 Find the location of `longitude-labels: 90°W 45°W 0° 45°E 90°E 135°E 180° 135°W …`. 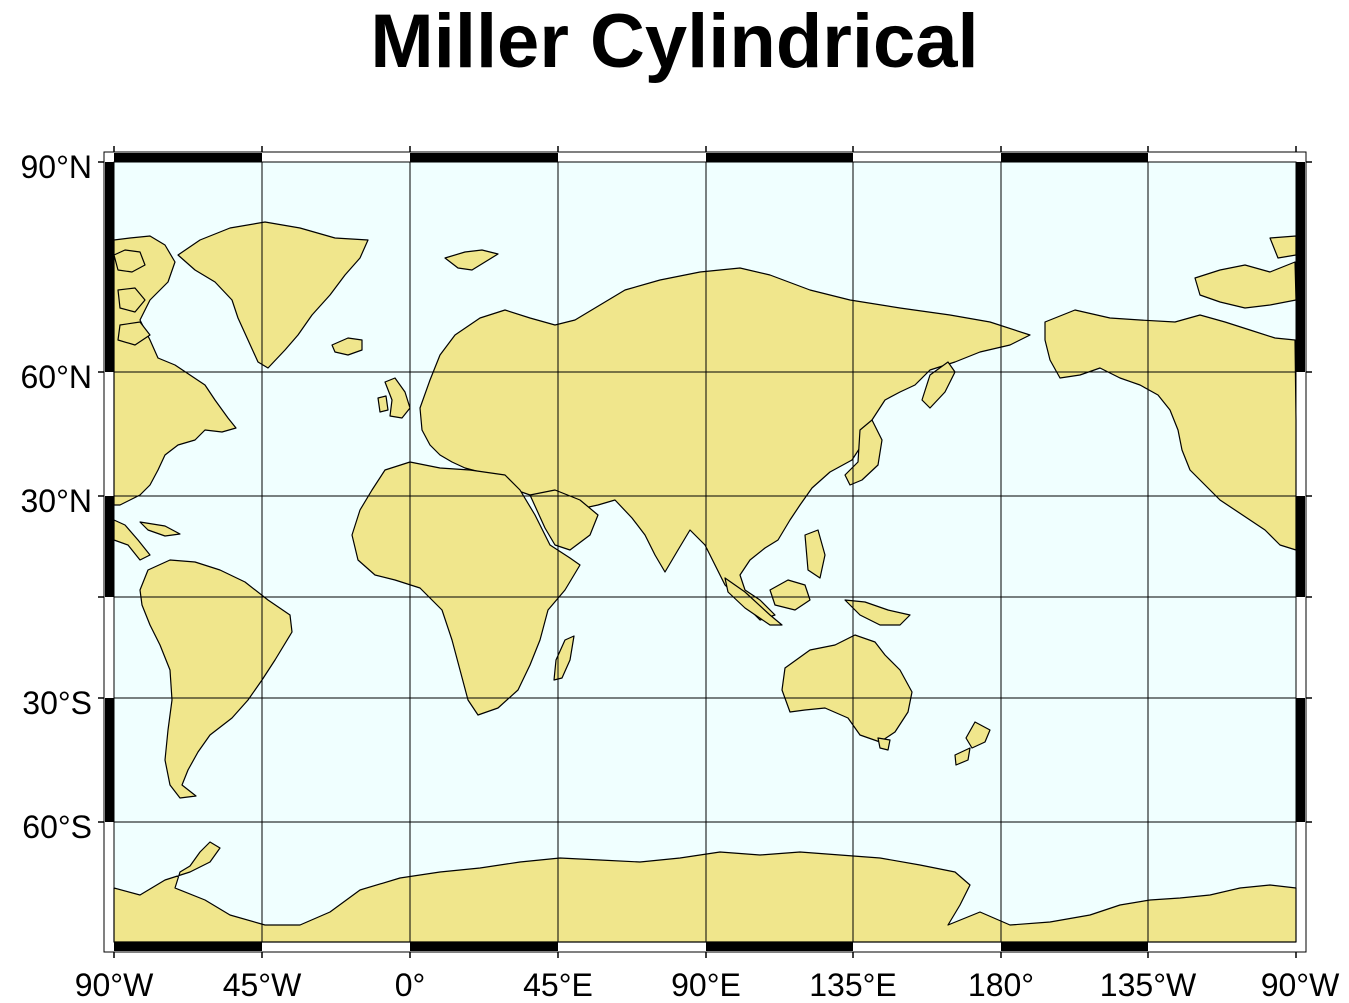

longitude-labels: 90°W 45°W 0° 45°E 90°E 135°E 180° 135°W … is located at coordinates (707, 985).